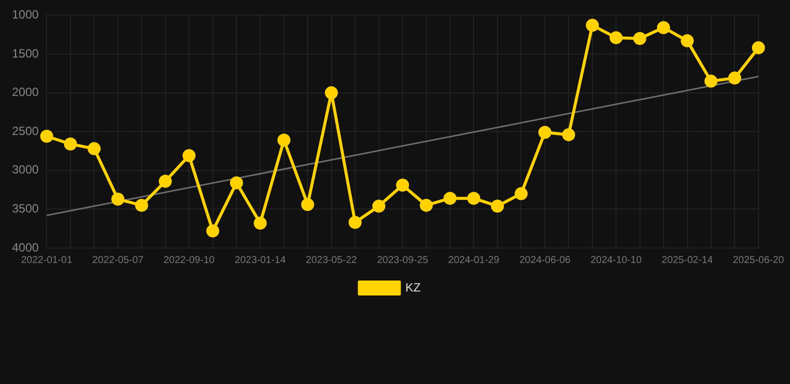 The width and height of the screenshot is (790, 384). Describe the element at coordinates (402, 260) in the screenshot. I see `x-tick-label: 2023-09-25` at that location.